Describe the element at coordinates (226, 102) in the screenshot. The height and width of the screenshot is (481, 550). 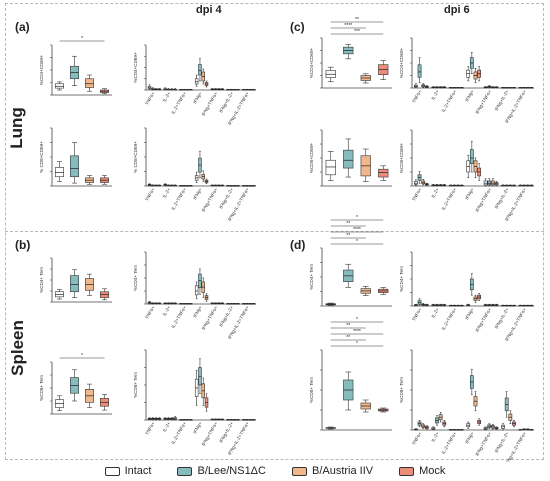
I see `x-tick-label: IFNg+IL-2+` at that location.